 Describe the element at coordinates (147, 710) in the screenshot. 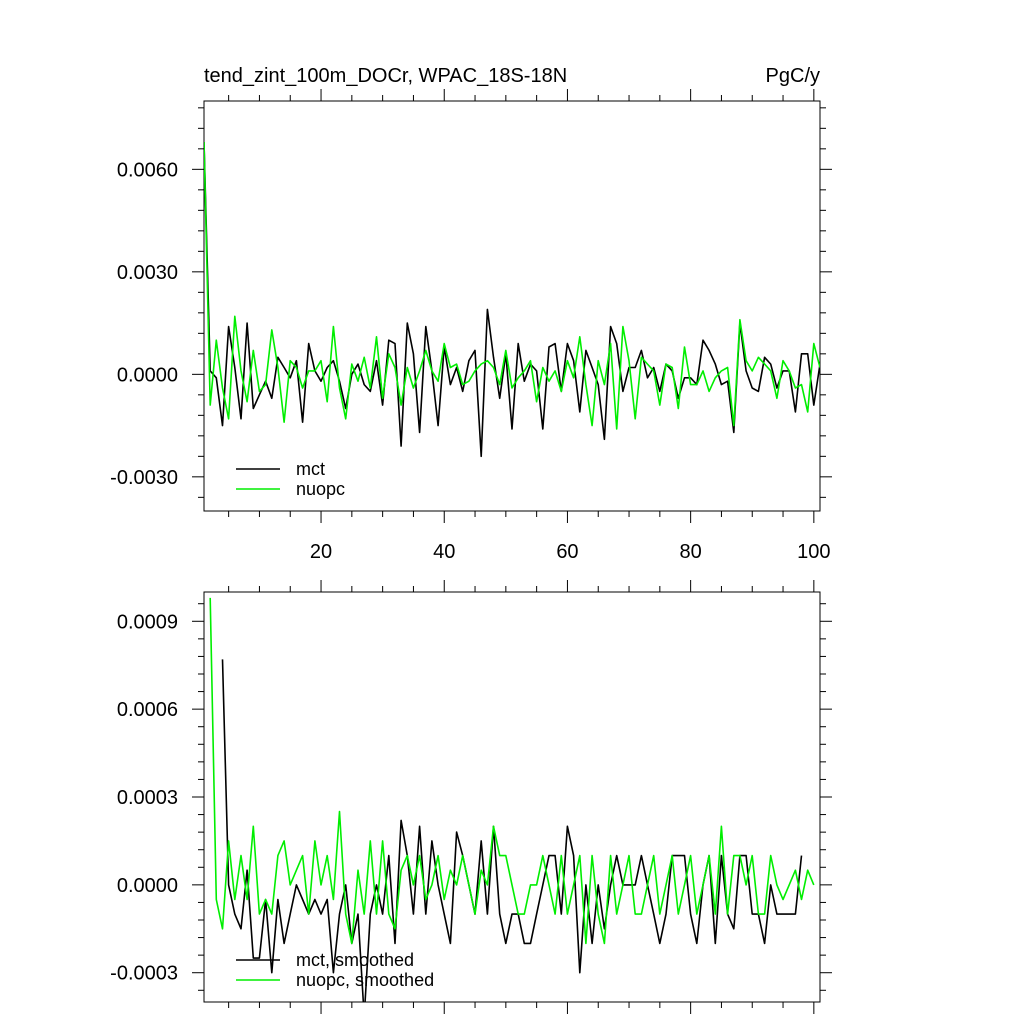

I see `y-tick-label: 0.0006` at that location.